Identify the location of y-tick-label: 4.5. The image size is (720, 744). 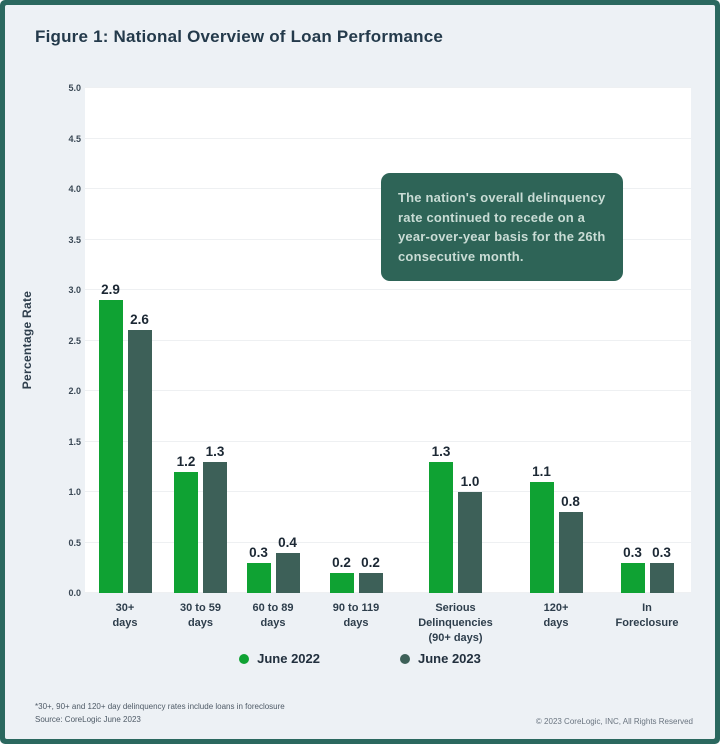
(74, 138).